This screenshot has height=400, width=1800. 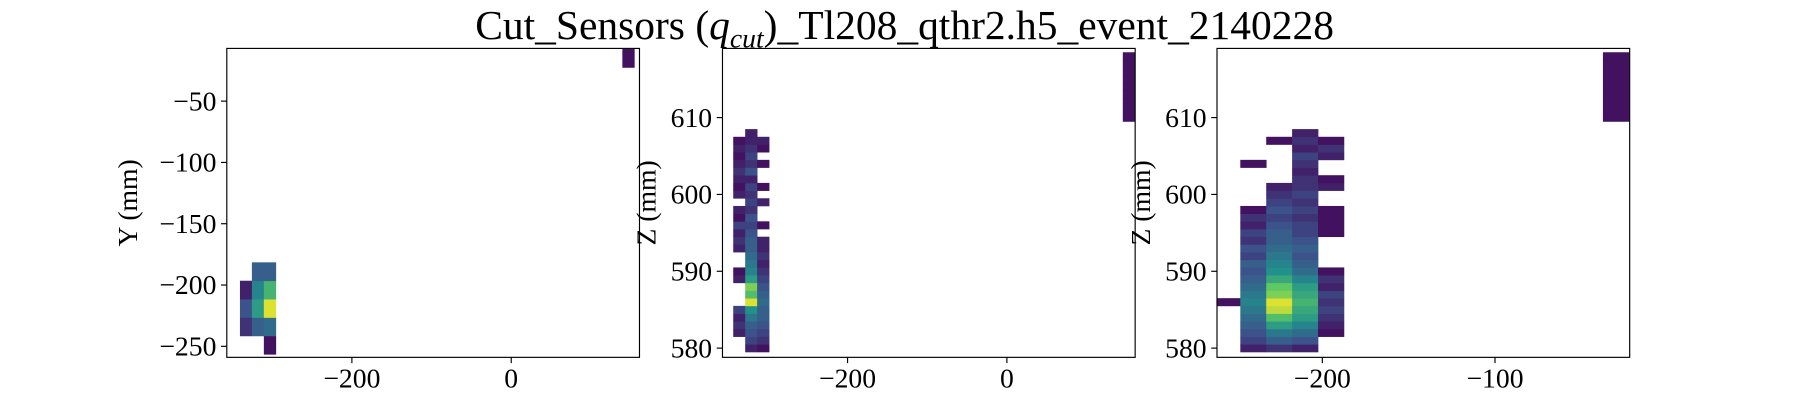 I want to click on y-tick-label: −100, so click(x=187, y=162).